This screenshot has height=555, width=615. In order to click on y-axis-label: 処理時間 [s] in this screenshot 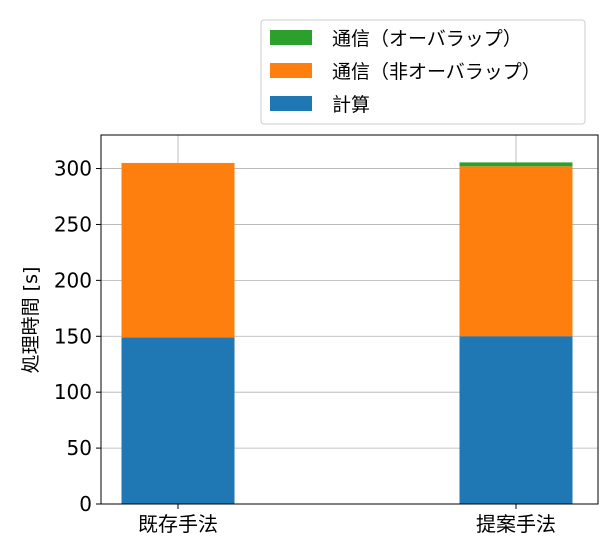, I will do `click(31, 320)`.